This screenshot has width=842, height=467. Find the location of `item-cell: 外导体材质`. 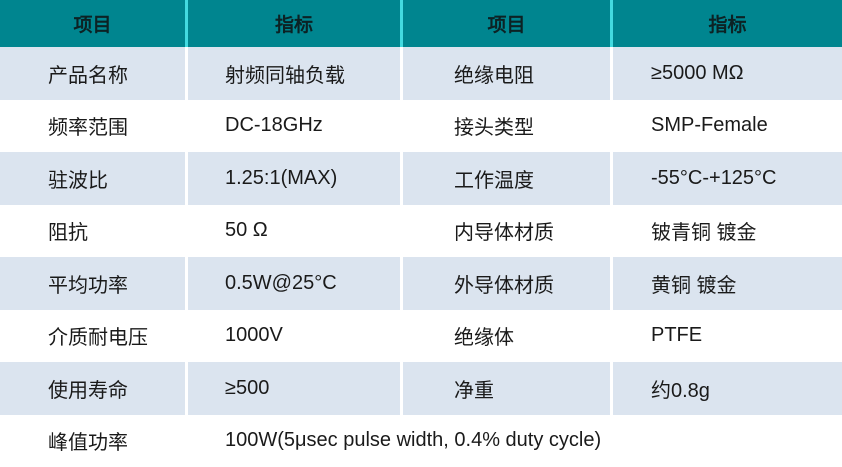

item-cell: 外导体材质 is located at coordinates (508, 283).